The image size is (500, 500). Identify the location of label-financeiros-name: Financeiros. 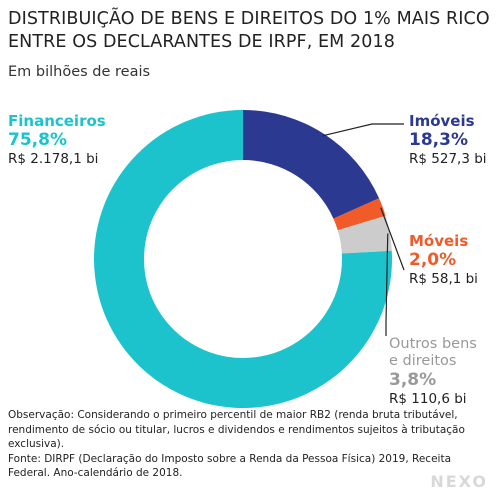
(57, 121).